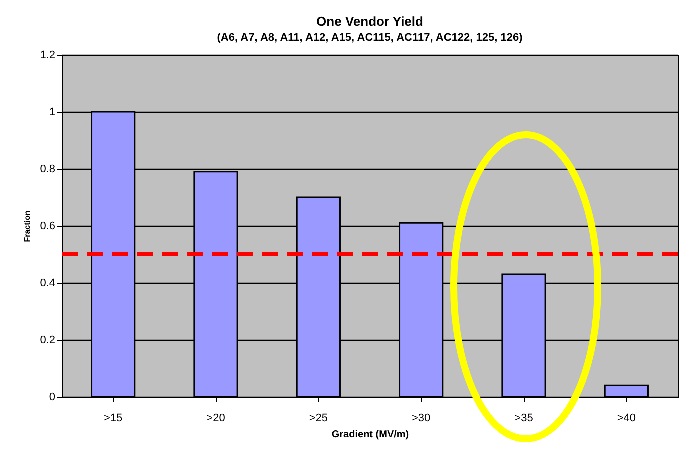  I want to click on x-tick-label: >30, so click(421, 418).